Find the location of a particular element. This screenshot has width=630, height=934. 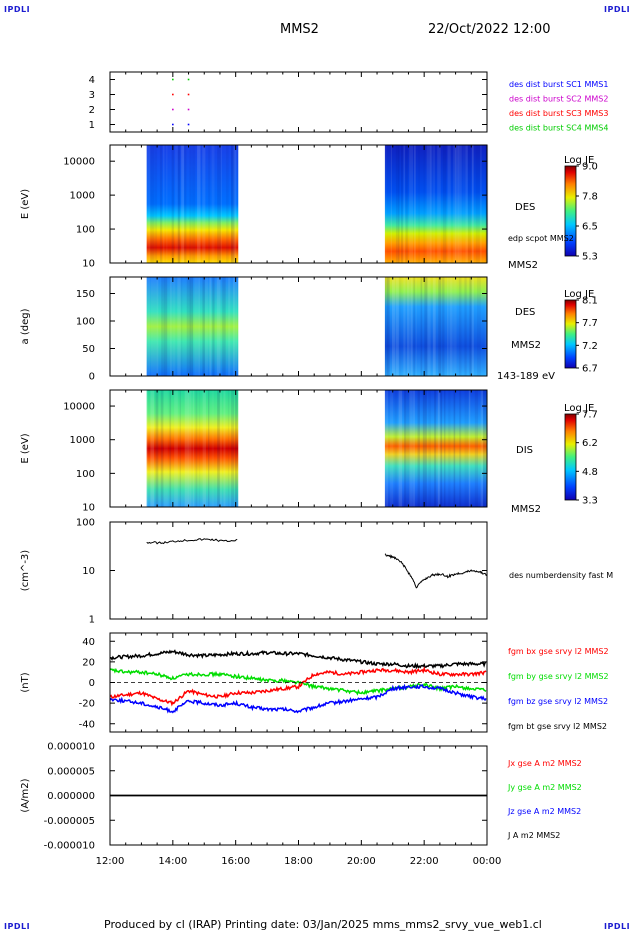

y-tick-label: 40 is located at coordinates (88, 642).